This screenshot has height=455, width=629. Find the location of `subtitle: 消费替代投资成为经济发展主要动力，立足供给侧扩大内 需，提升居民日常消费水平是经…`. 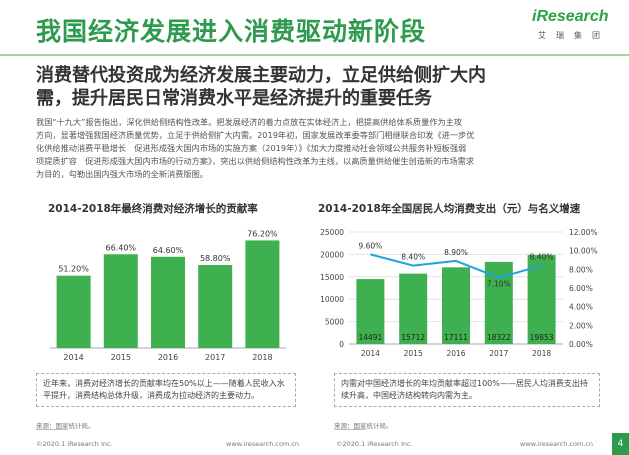

subtitle: 消费替代投资成为经济发展主要动力，立足供给侧扩大内 需，提升居民日常消费水平是经… is located at coordinates (316, 87).